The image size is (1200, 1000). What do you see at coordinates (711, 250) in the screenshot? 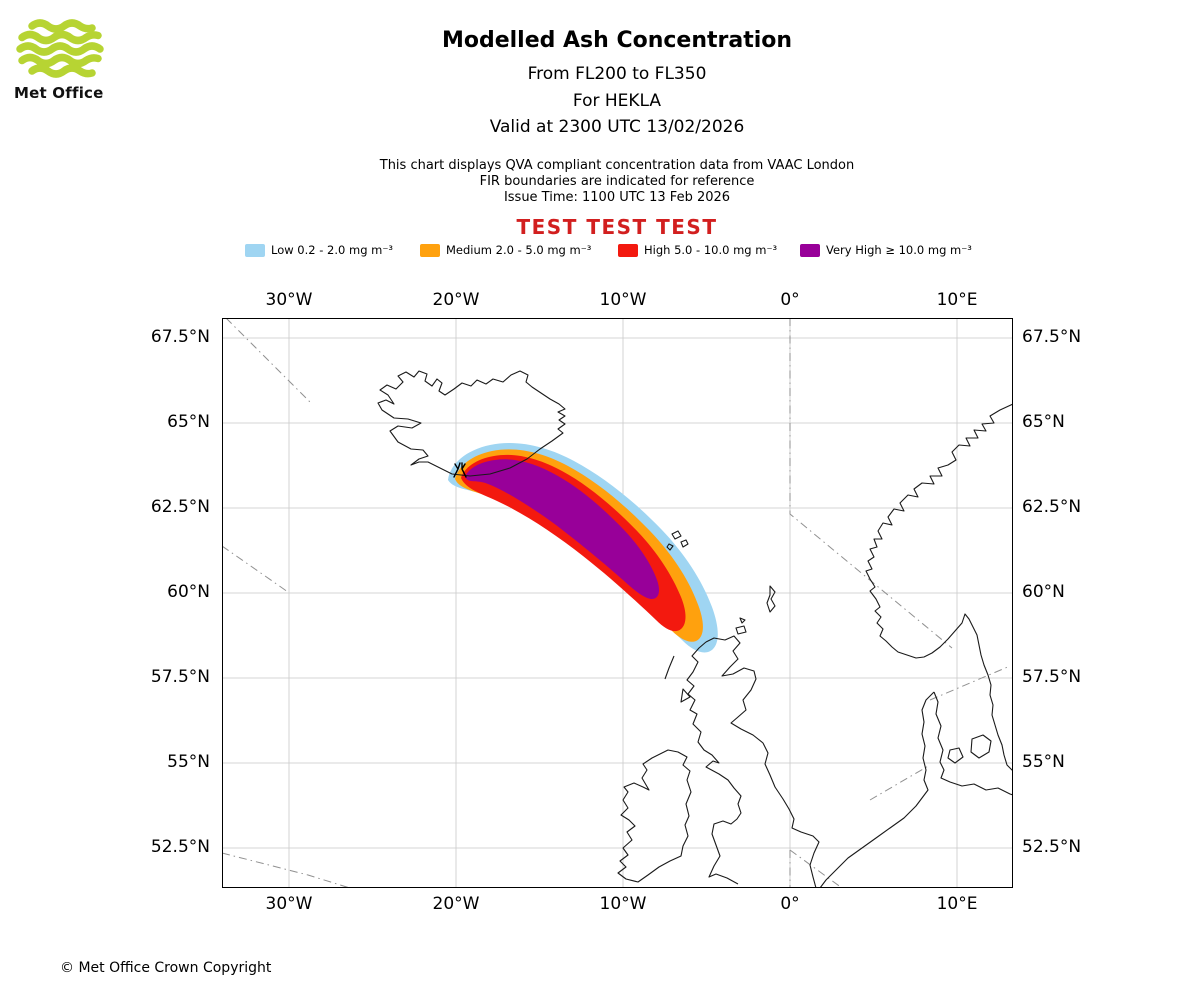
I see `legend-label-high: High 5.0 - 10.0 mg m⁻³` at bounding box center [711, 250].